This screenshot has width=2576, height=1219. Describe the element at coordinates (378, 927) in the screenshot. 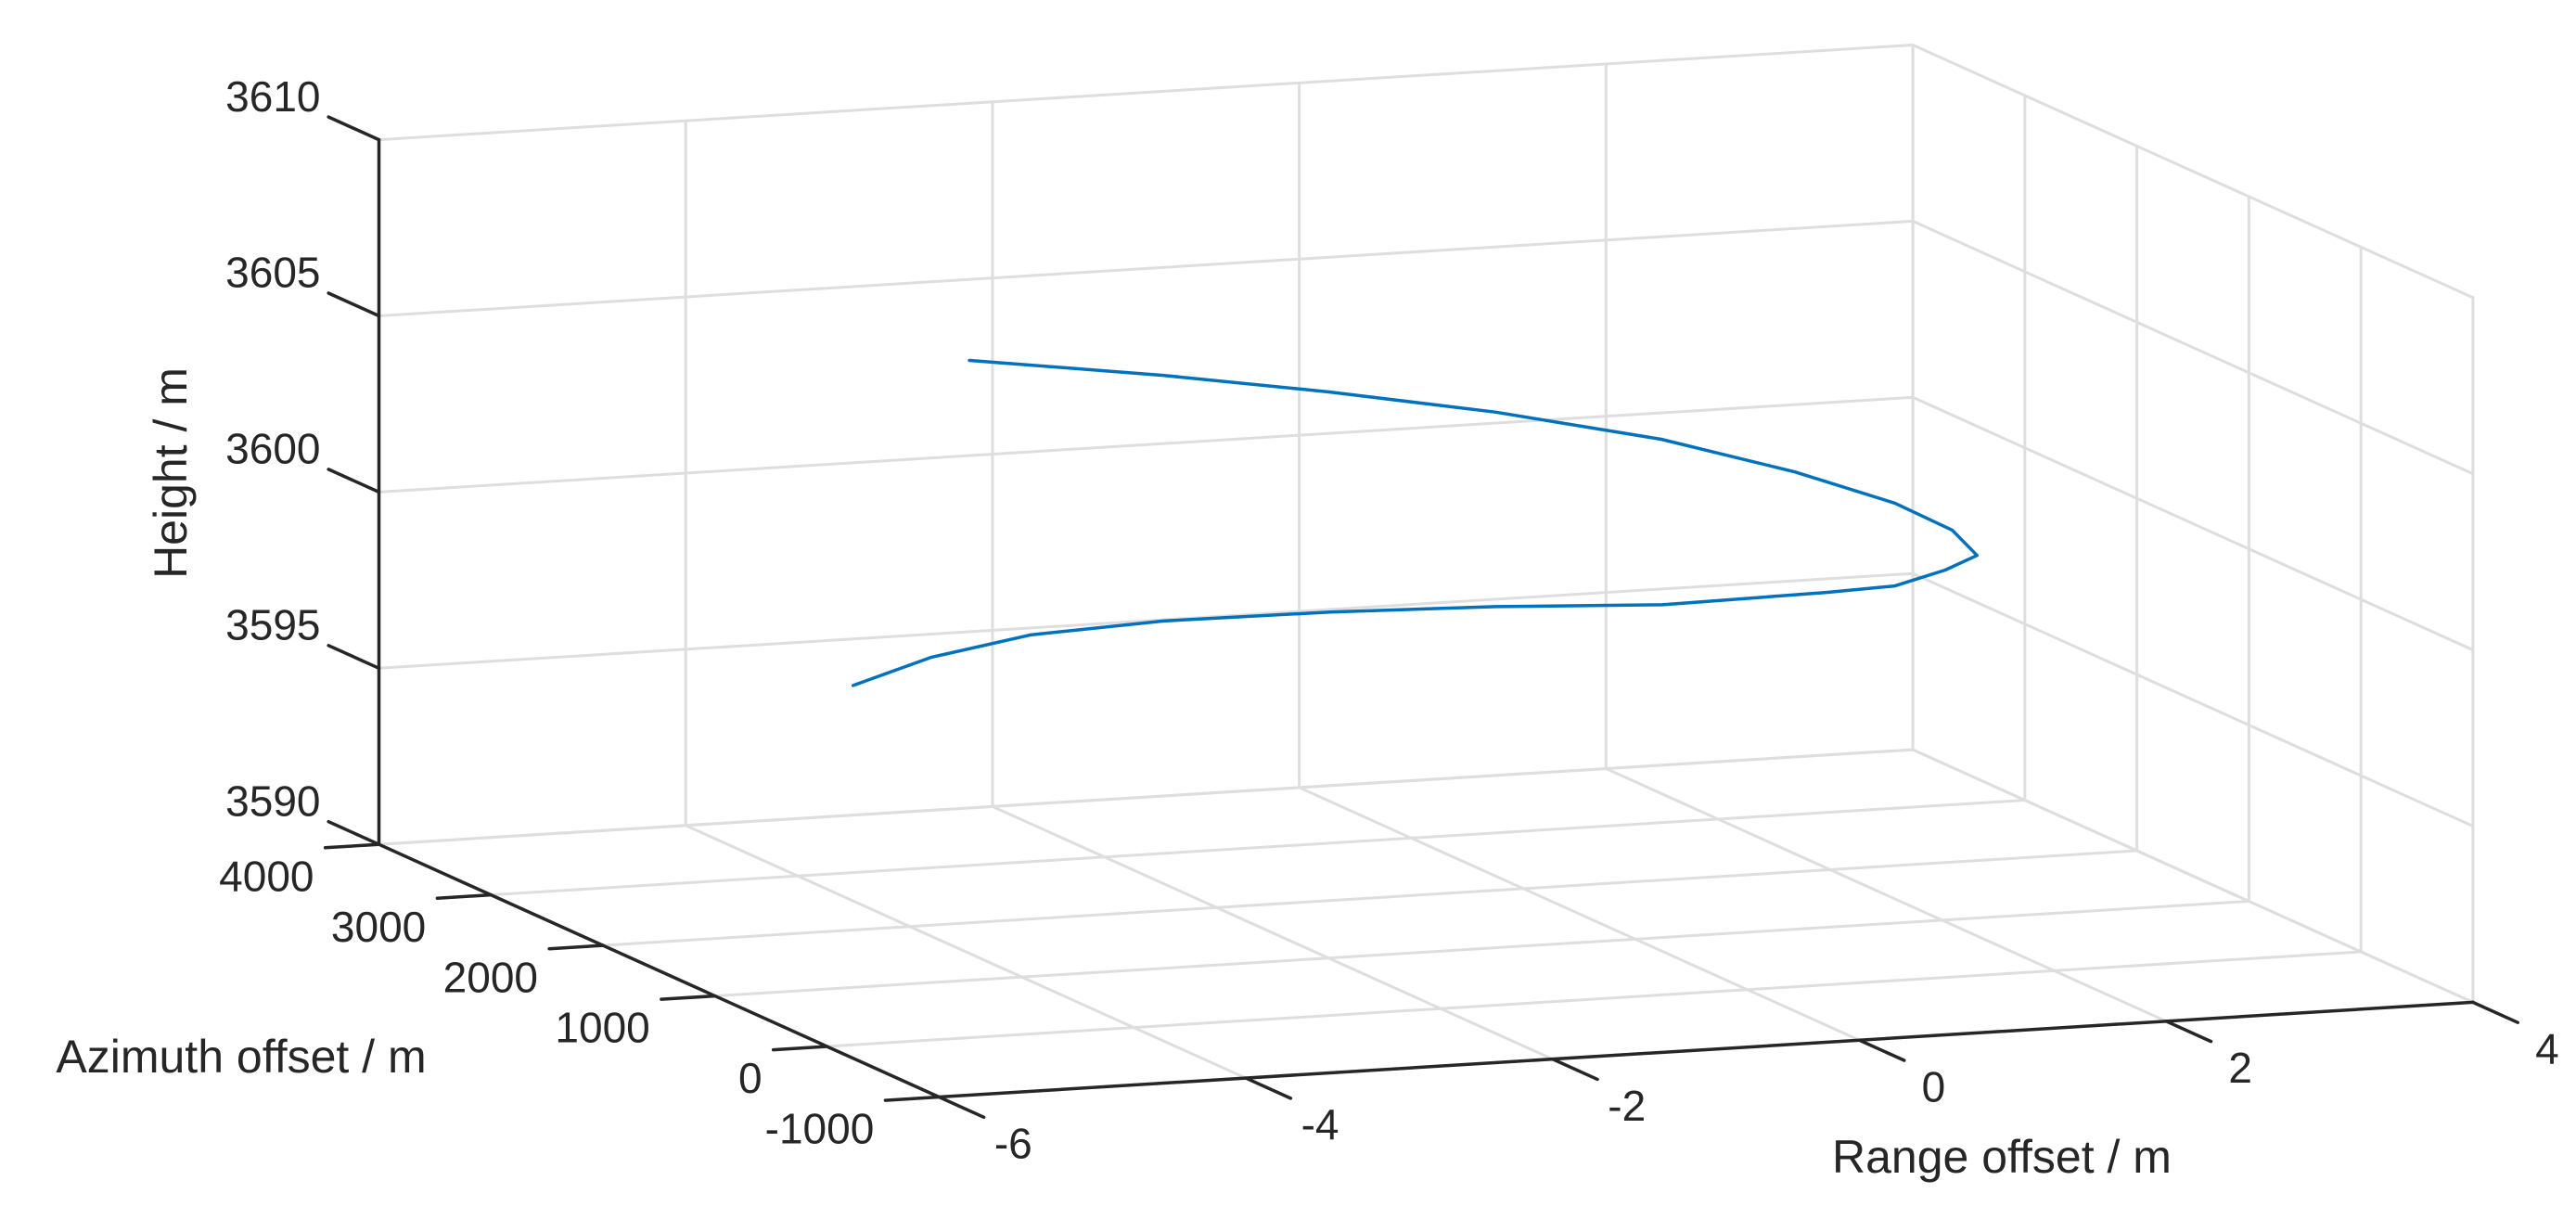

I see `y-tick-label: 3000` at that location.